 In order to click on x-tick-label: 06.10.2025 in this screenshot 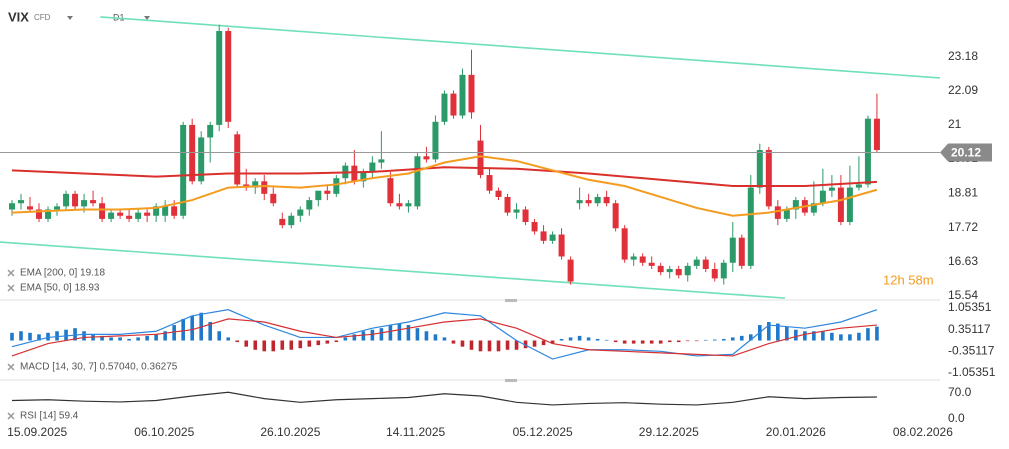, I will do `click(164, 432)`.